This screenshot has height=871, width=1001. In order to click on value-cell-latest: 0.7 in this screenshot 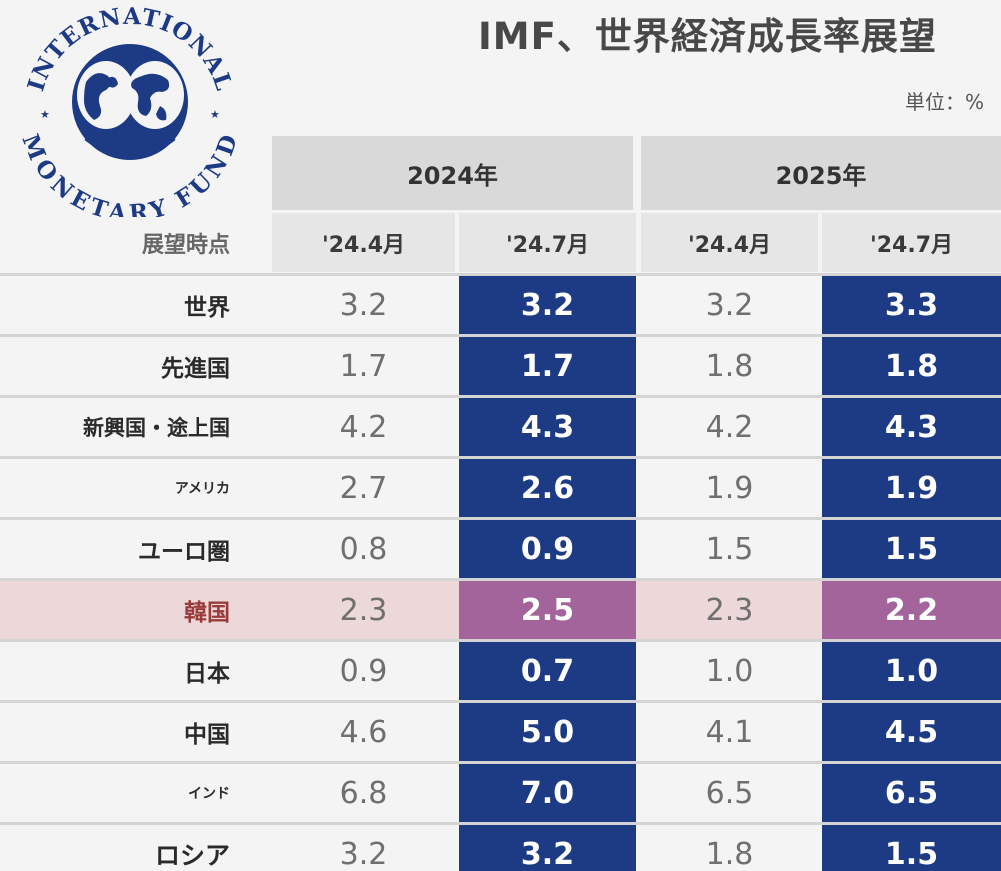, I will do `click(547, 671)`.